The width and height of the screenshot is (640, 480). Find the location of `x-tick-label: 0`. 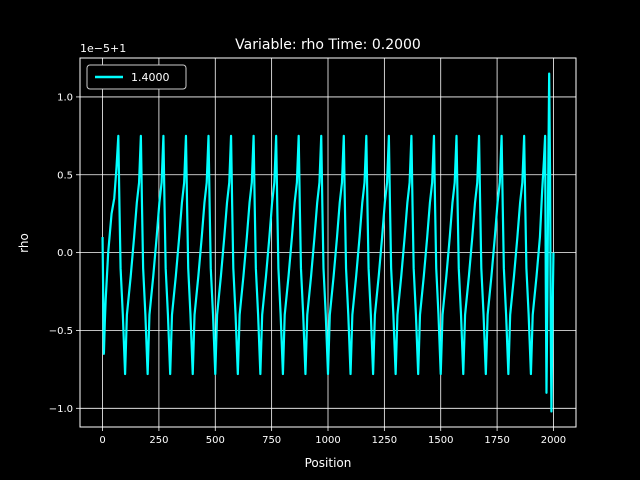

x-tick-label: 0 is located at coordinates (102, 440).